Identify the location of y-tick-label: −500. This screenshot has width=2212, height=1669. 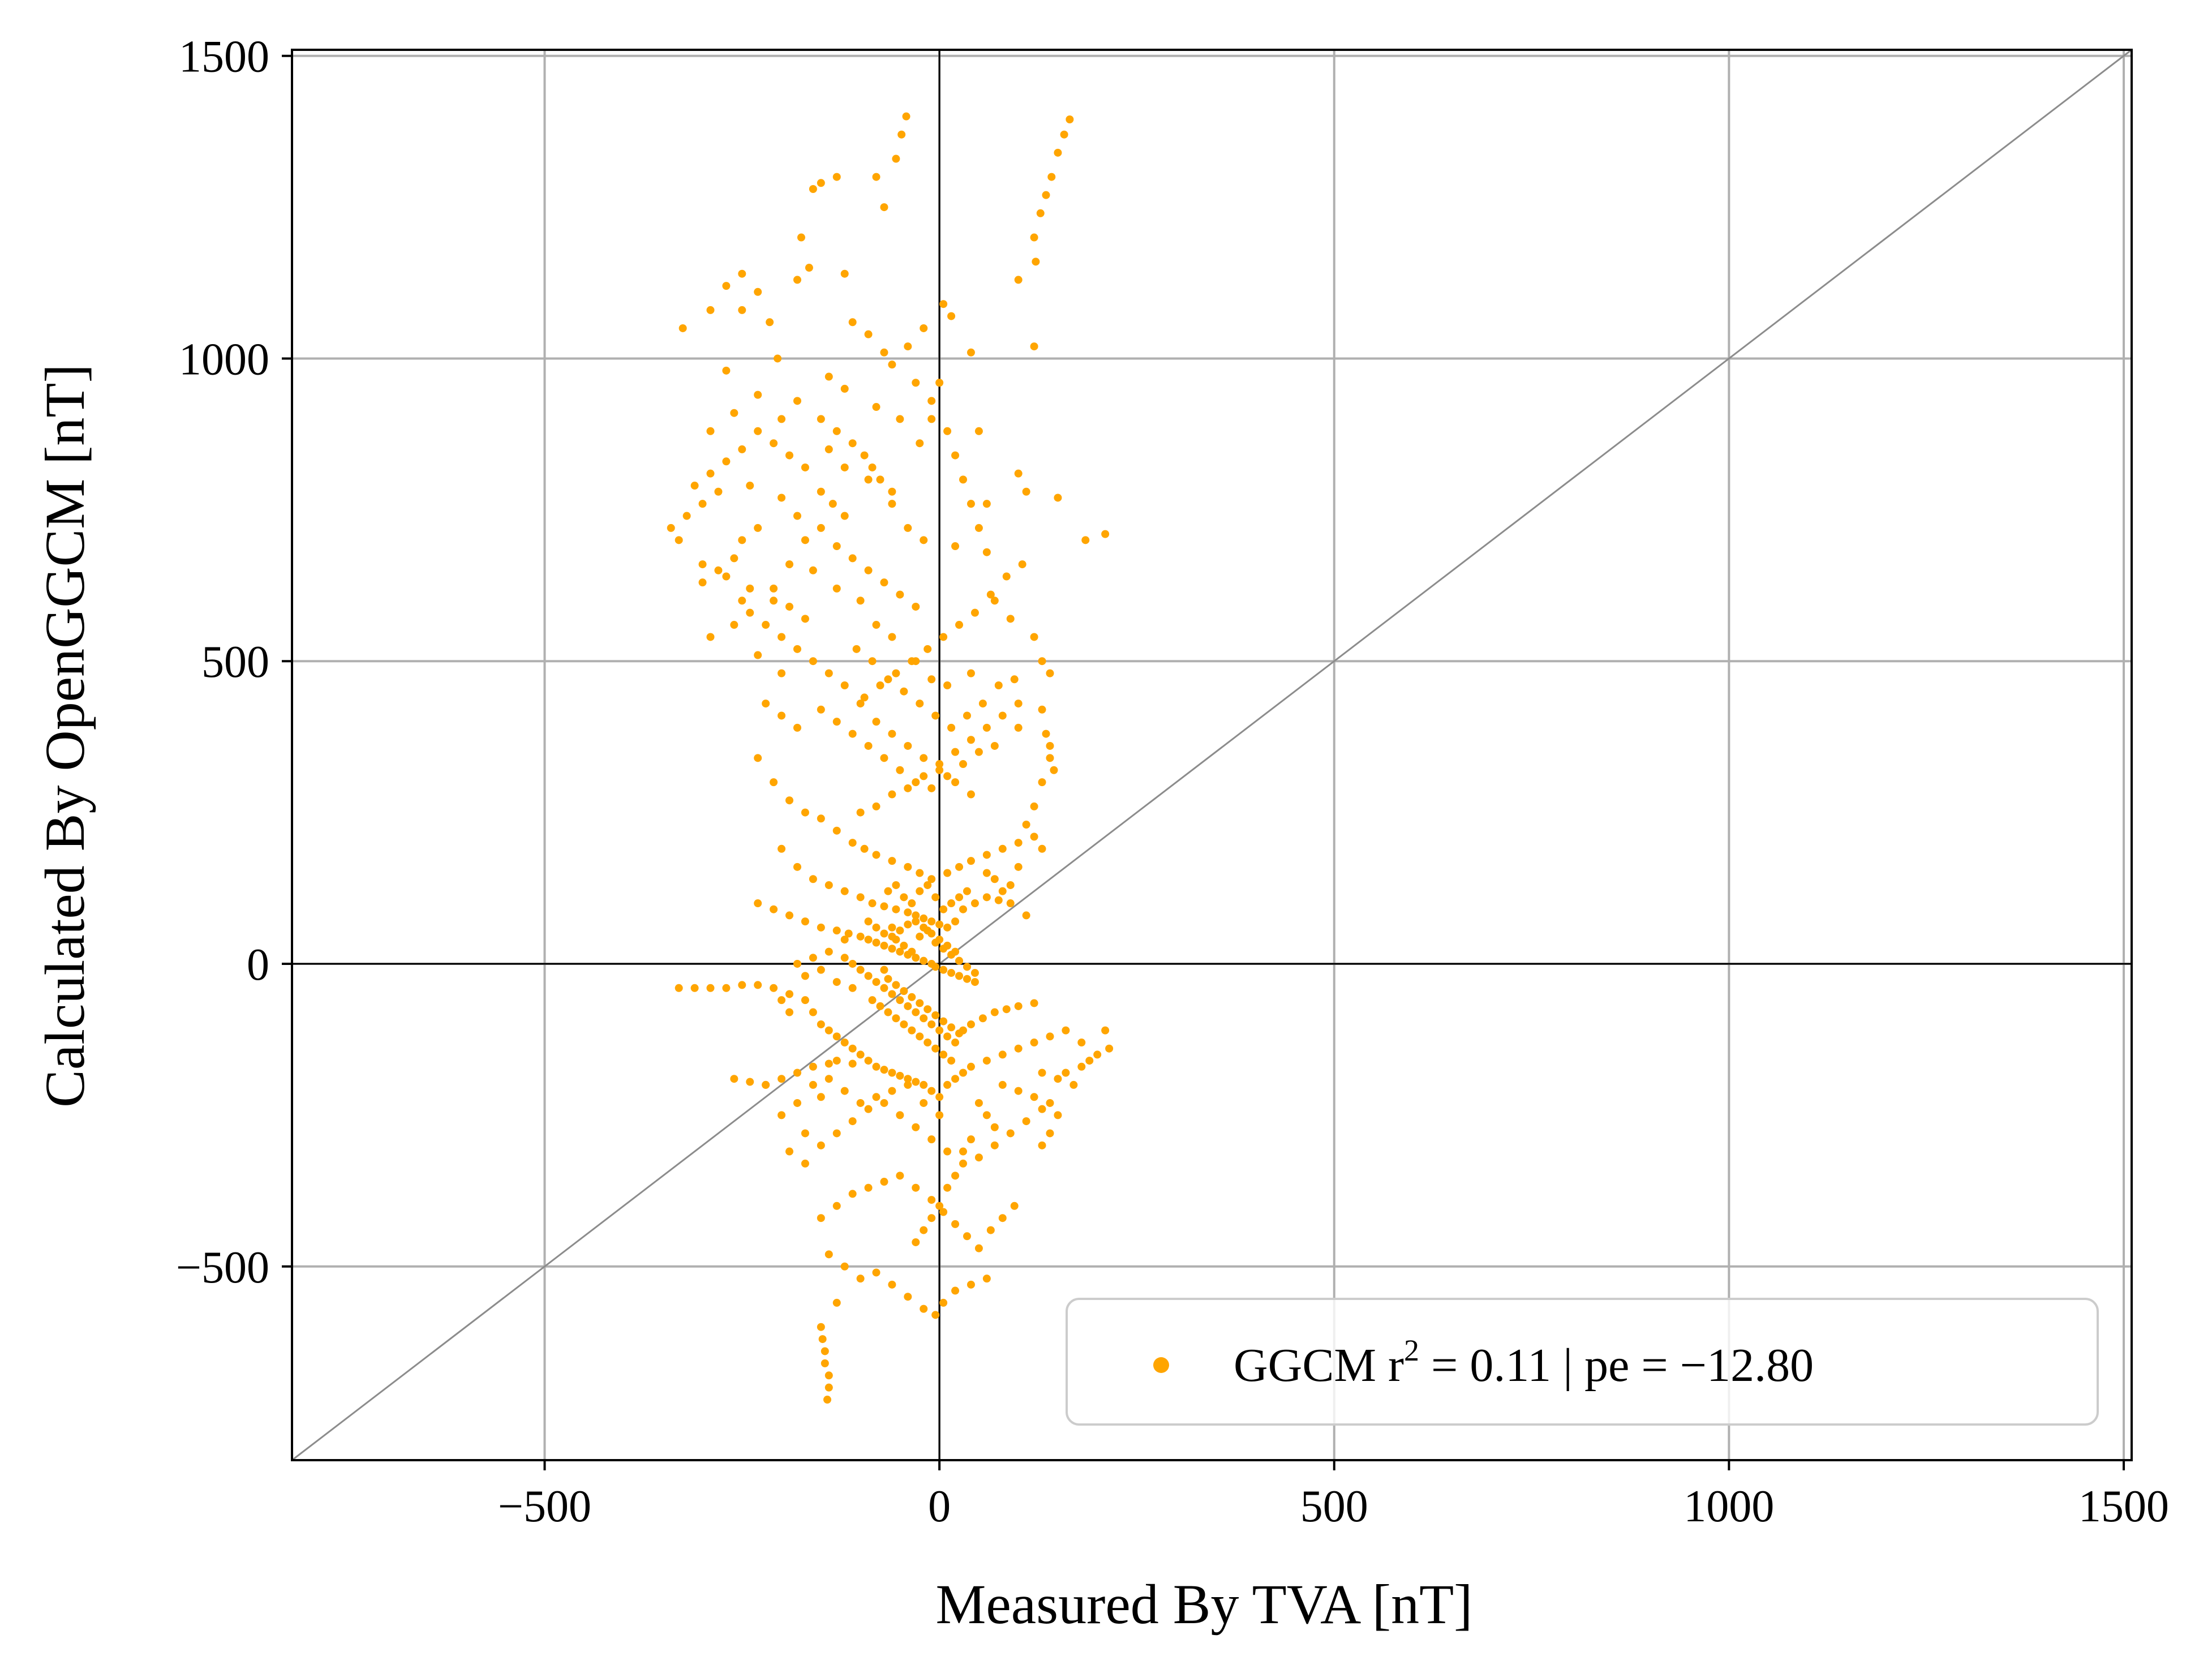
(223, 1268).